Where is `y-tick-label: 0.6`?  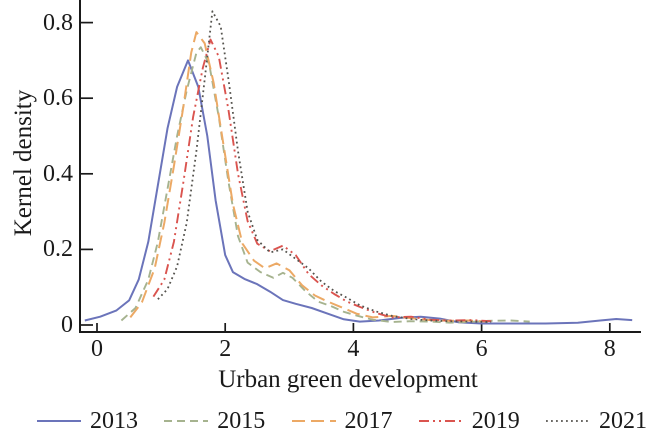
y-tick-label: 0.6 is located at coordinates (58, 98).